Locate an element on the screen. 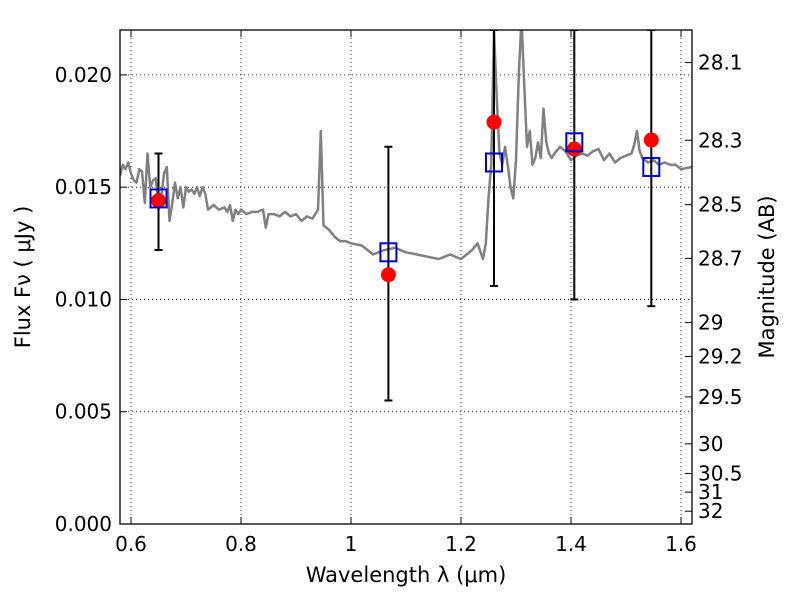 The width and height of the screenshot is (800, 600). mag-tick-label: 29 is located at coordinates (710, 323).